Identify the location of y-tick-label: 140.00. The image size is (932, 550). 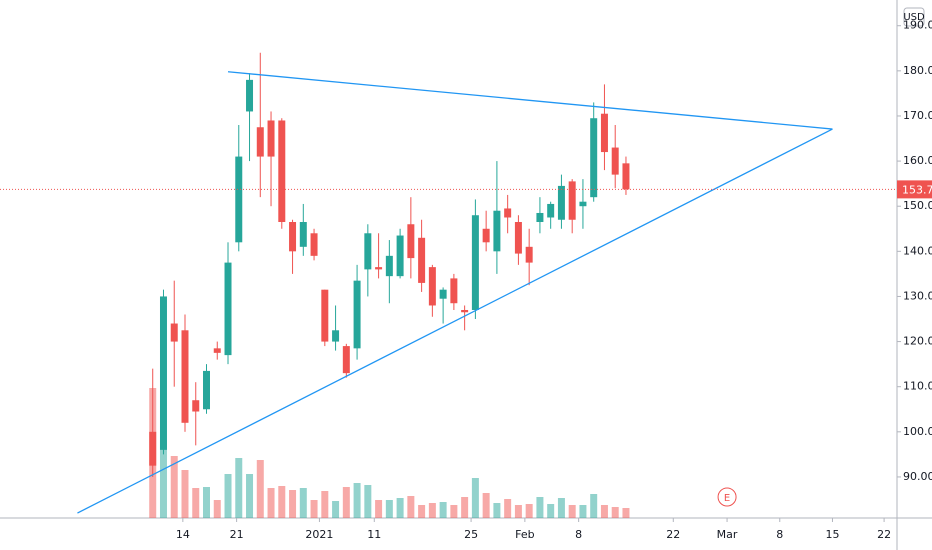
(917, 250).